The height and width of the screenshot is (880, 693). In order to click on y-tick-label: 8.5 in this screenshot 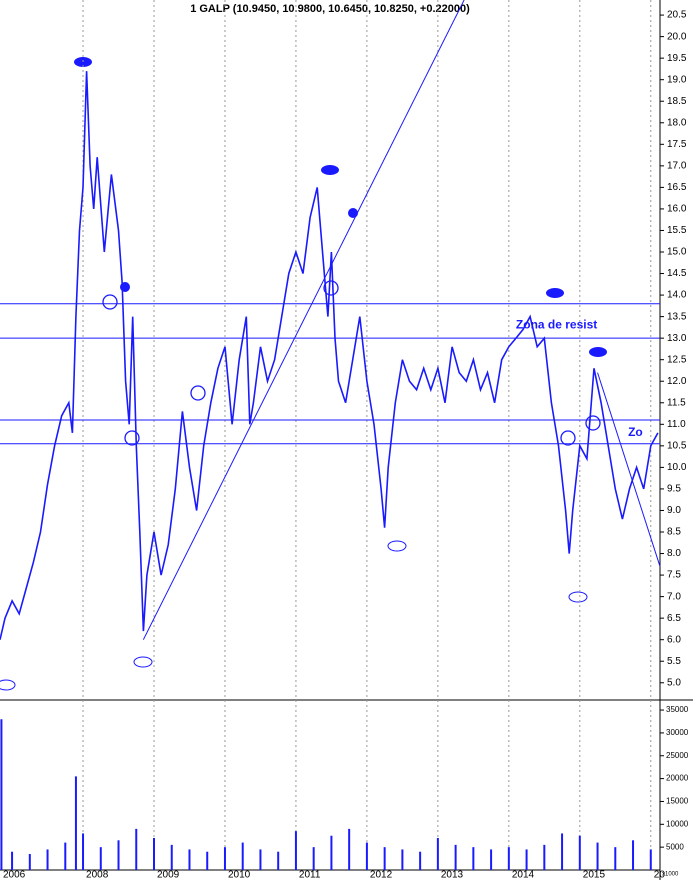, I will do `click(674, 532)`.